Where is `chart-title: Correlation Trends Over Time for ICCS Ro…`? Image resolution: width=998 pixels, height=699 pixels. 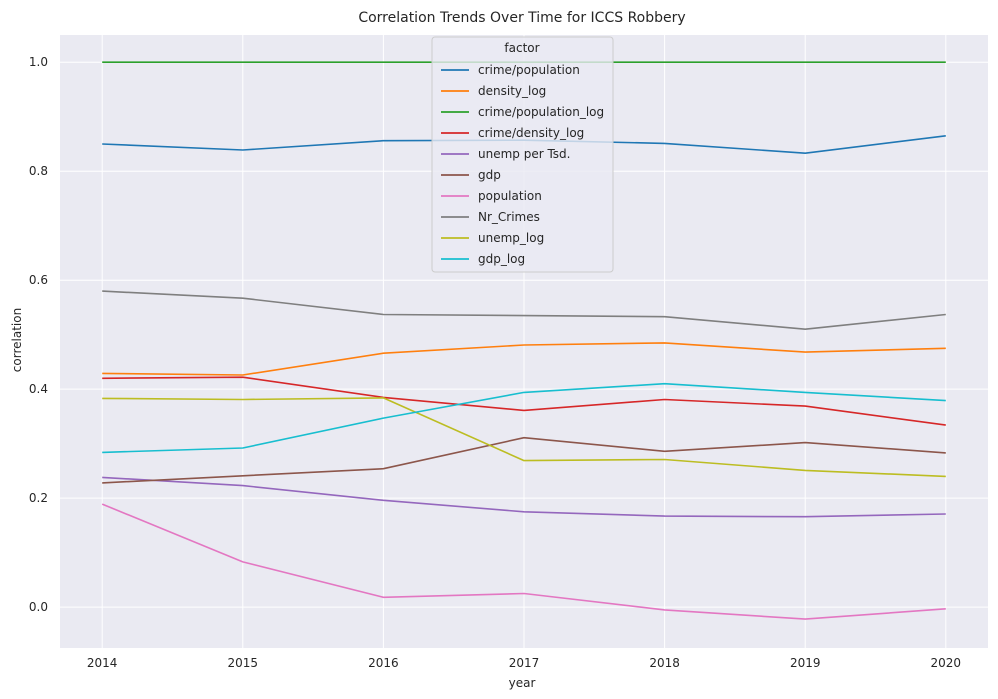
chart-title: Correlation Trends Over Time for ICCS Ro… is located at coordinates (521, 18).